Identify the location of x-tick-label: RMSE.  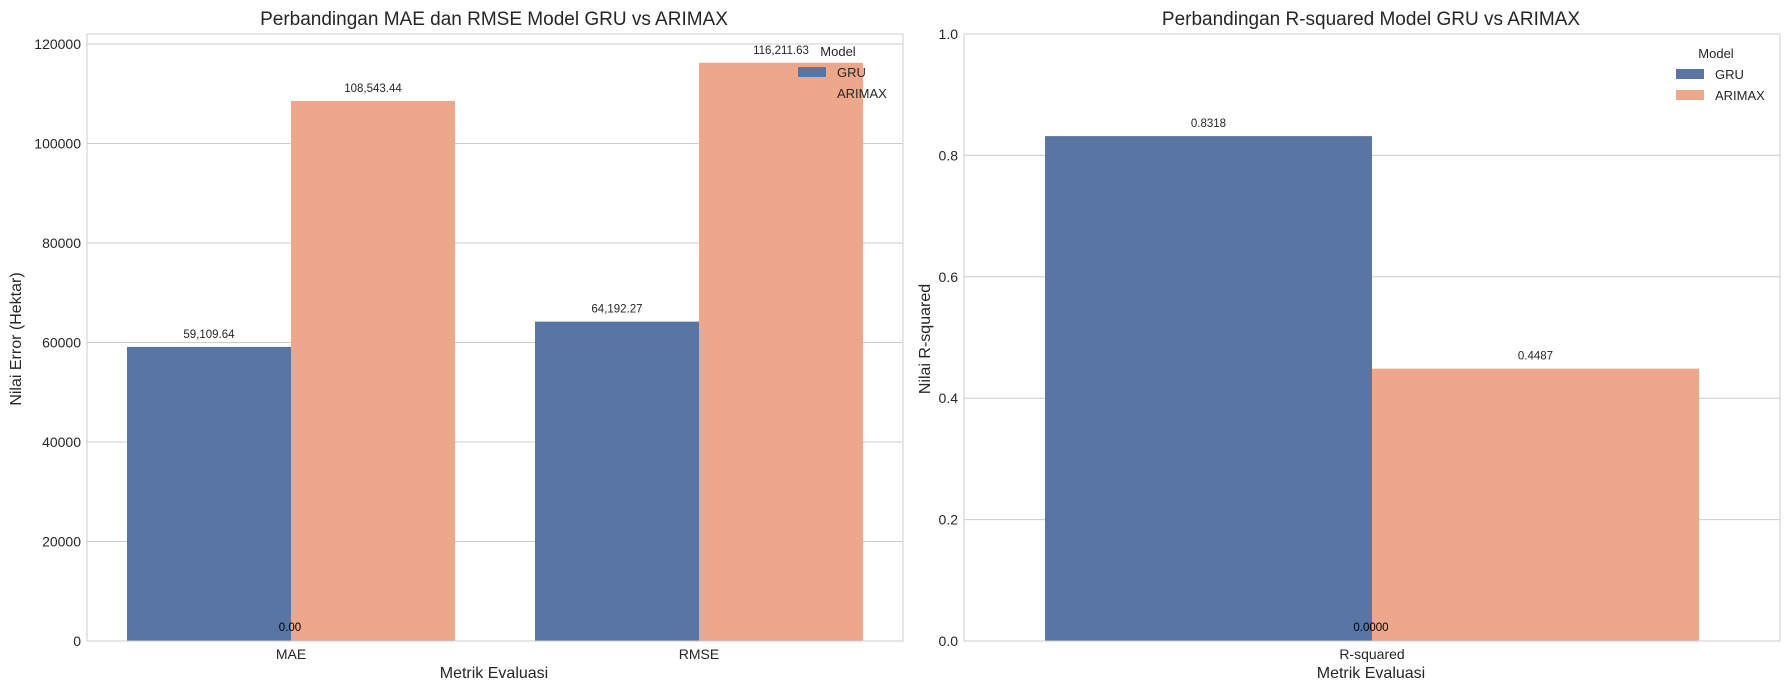
(699, 654).